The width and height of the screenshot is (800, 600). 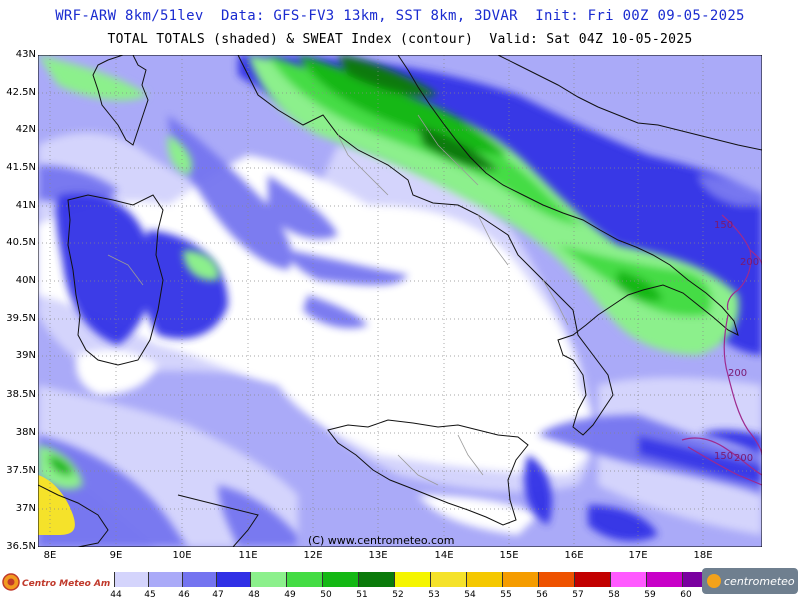 I want to click on legend-value: 56, so click(x=542, y=595).